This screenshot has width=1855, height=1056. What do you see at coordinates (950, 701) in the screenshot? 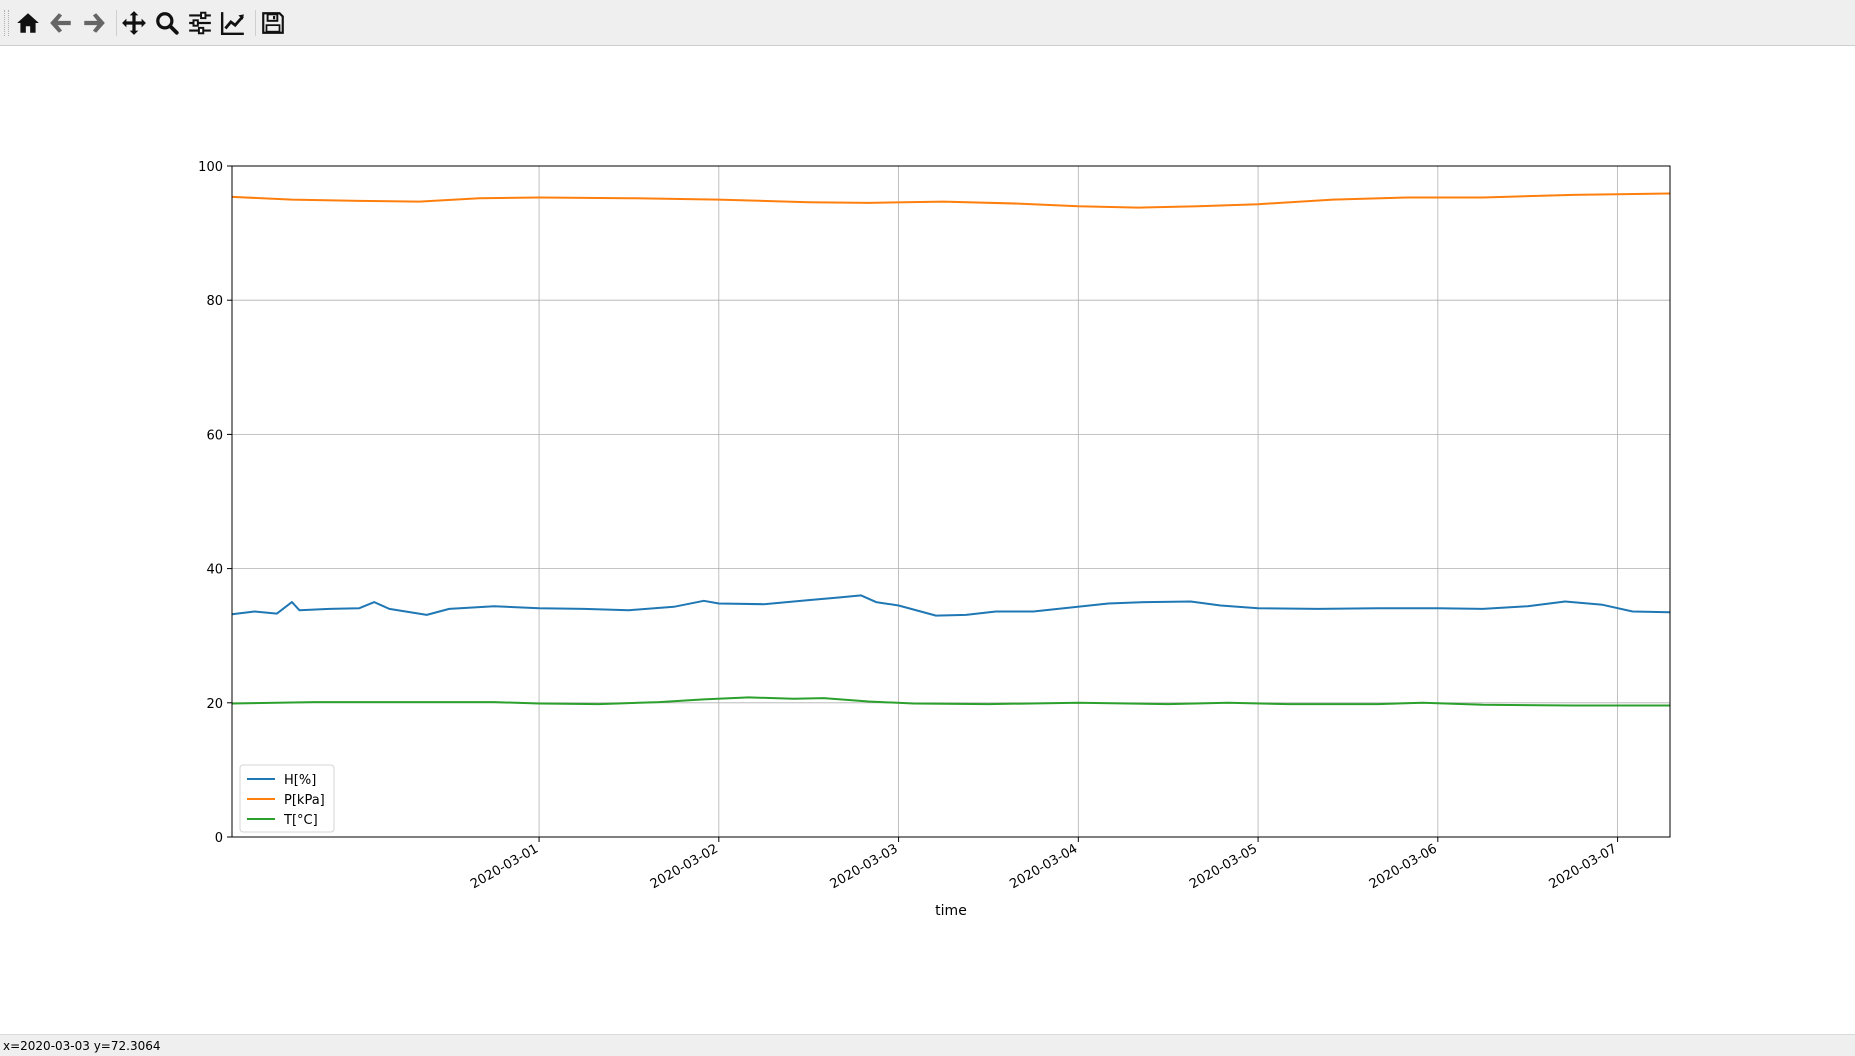
I see `series-line-temperature` at bounding box center [950, 701].